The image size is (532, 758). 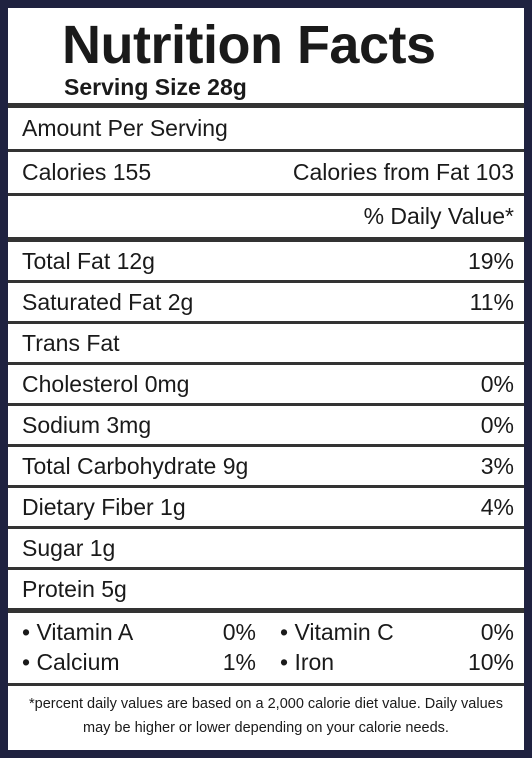 I want to click on nutrient-row: Saturated Fat 2g 11%, so click(x=266, y=303).